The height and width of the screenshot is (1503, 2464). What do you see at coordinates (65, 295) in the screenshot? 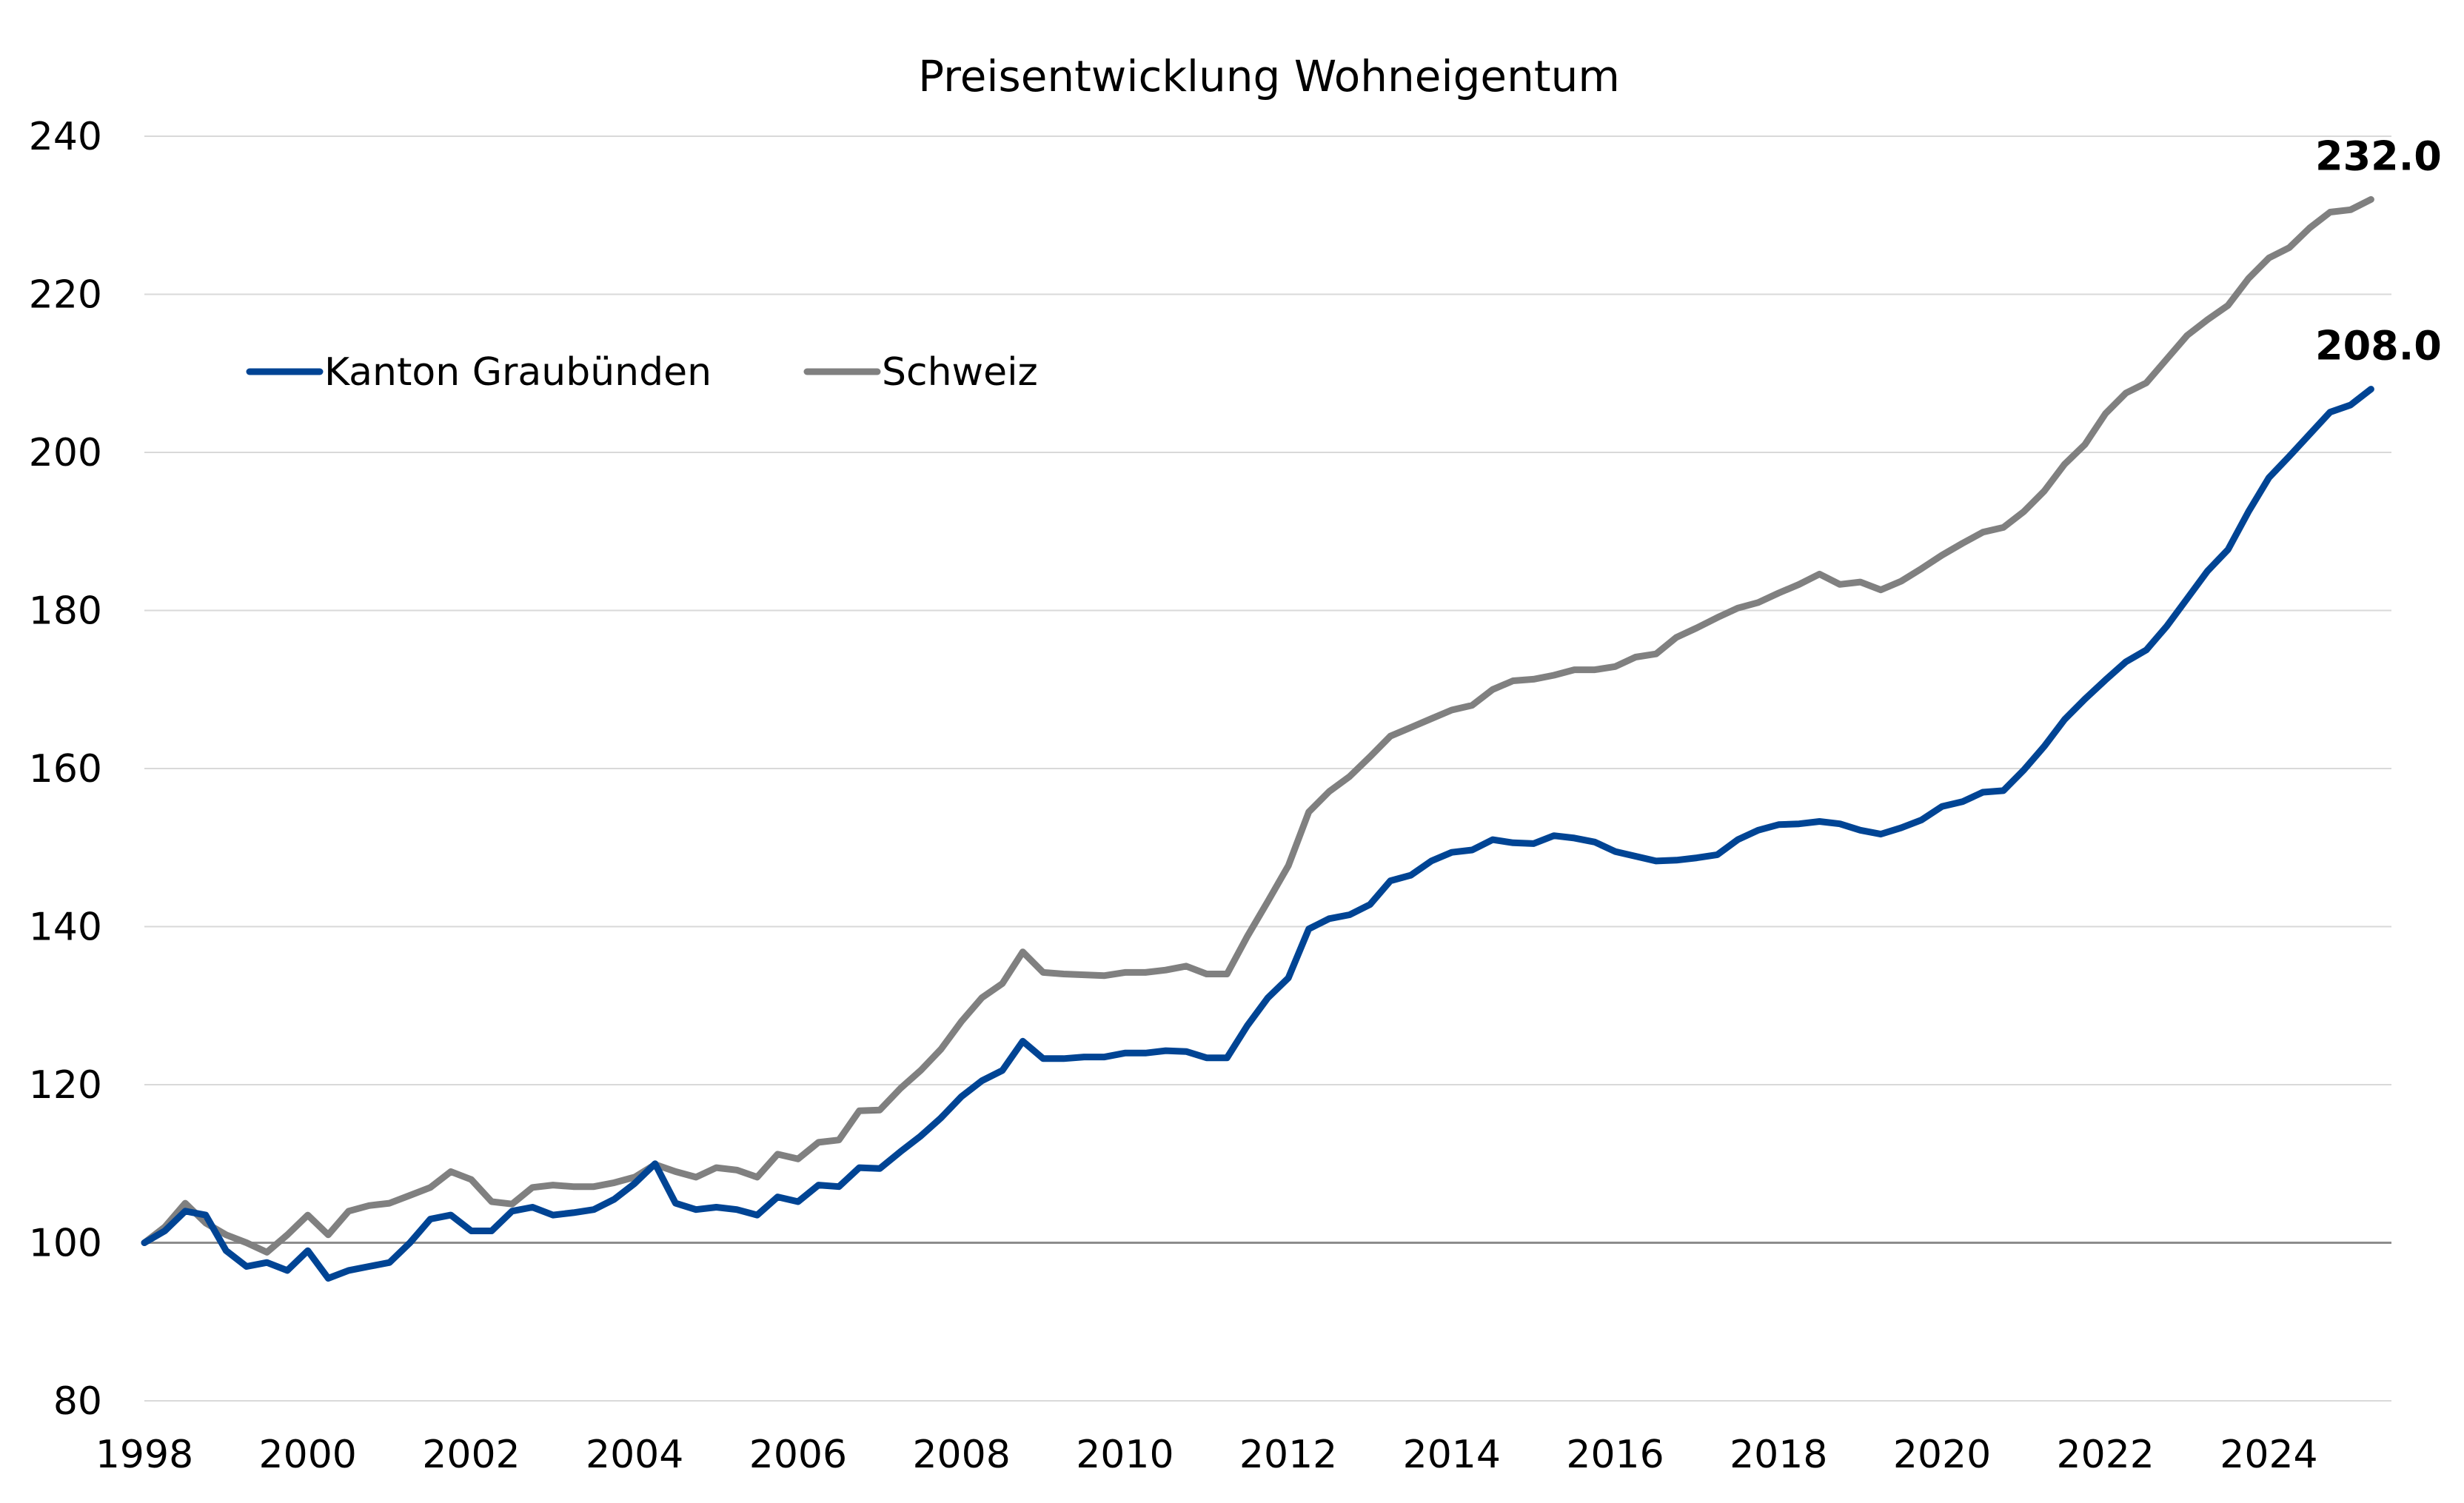
I see `y-tick-label: 220` at bounding box center [65, 295].